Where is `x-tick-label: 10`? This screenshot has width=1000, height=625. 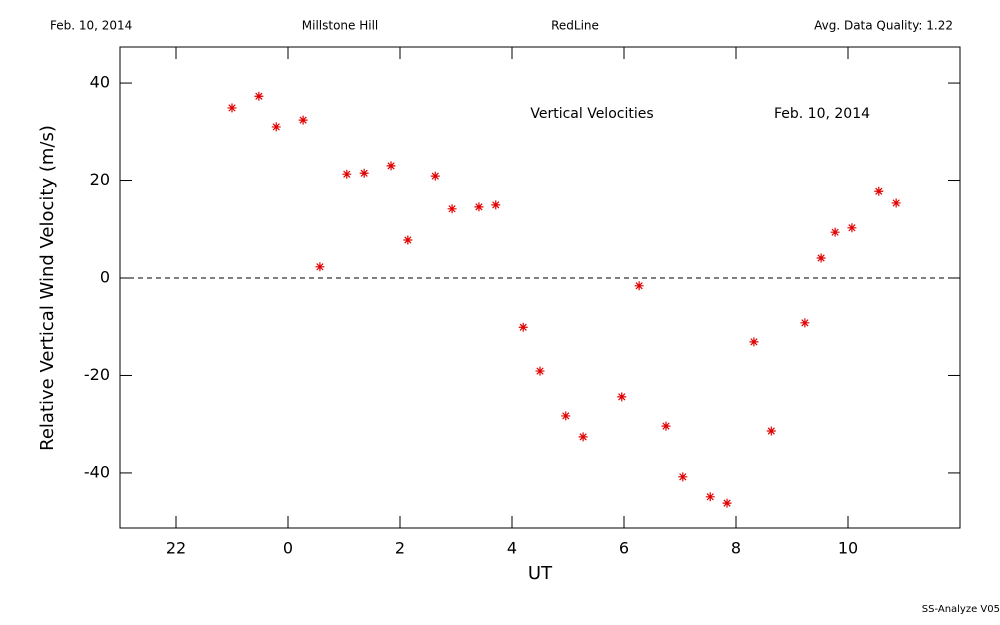
x-tick-label: 10 is located at coordinates (848, 548).